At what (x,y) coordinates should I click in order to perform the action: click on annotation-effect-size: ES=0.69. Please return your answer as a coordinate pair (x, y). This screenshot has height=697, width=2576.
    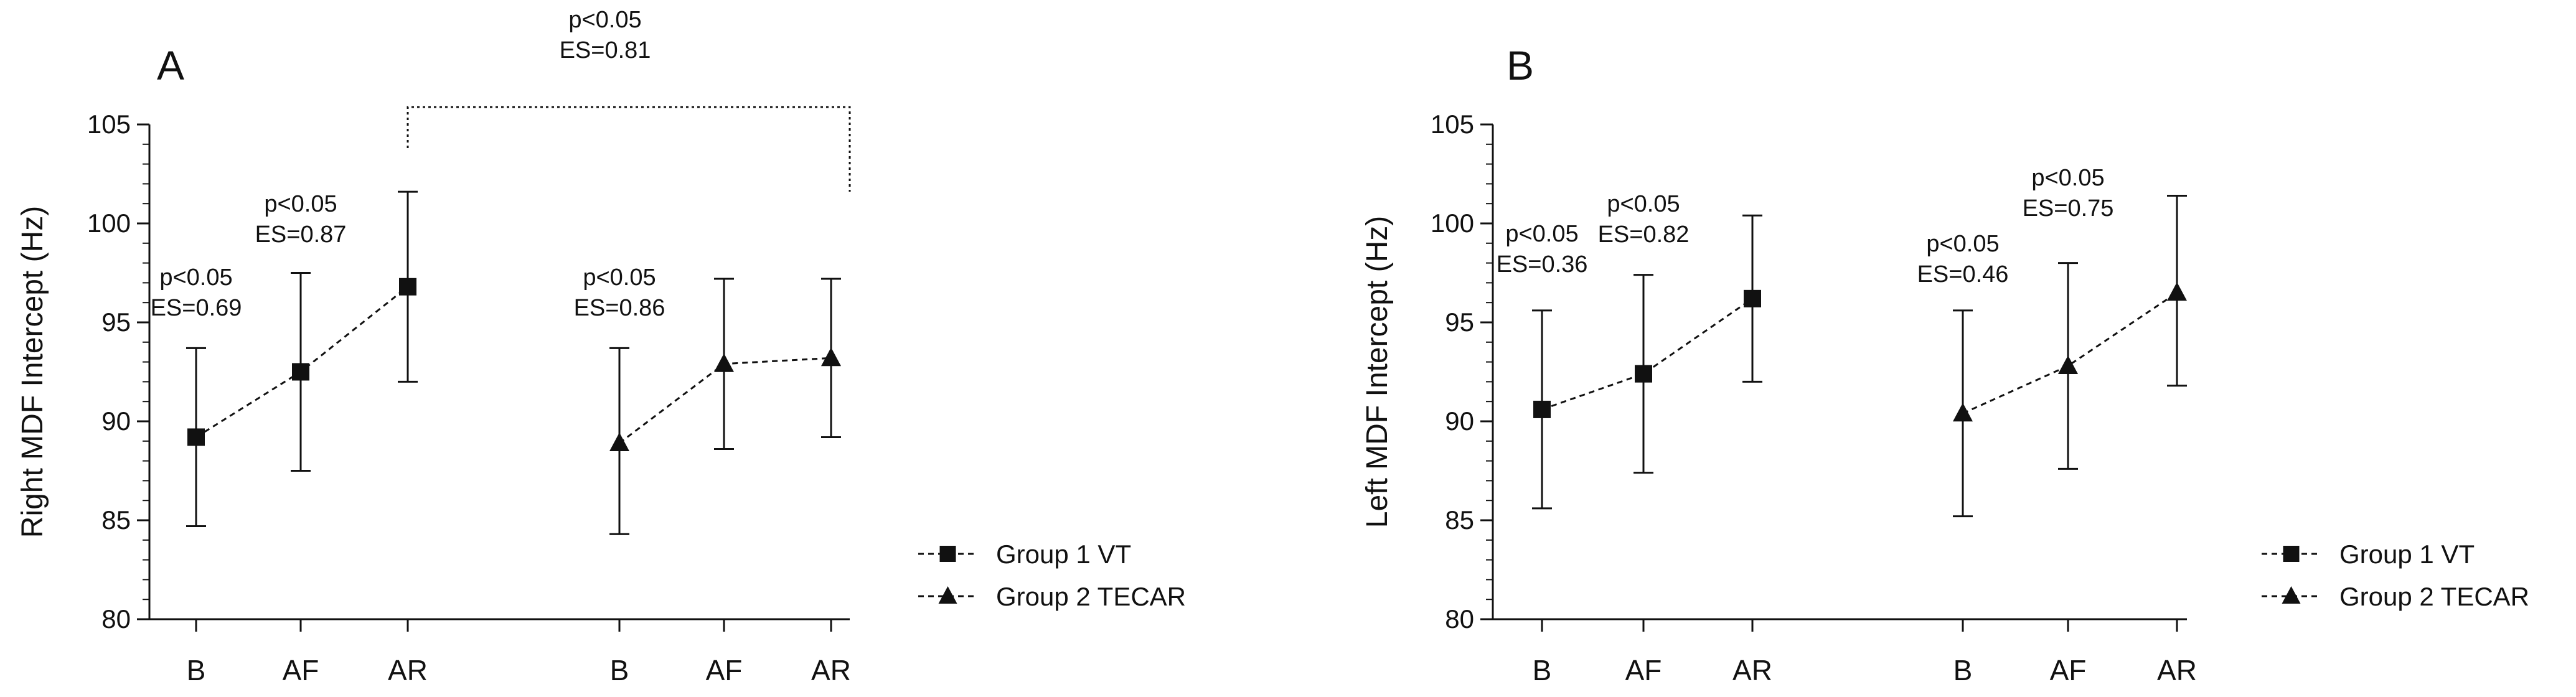
    Looking at the image, I should click on (196, 308).